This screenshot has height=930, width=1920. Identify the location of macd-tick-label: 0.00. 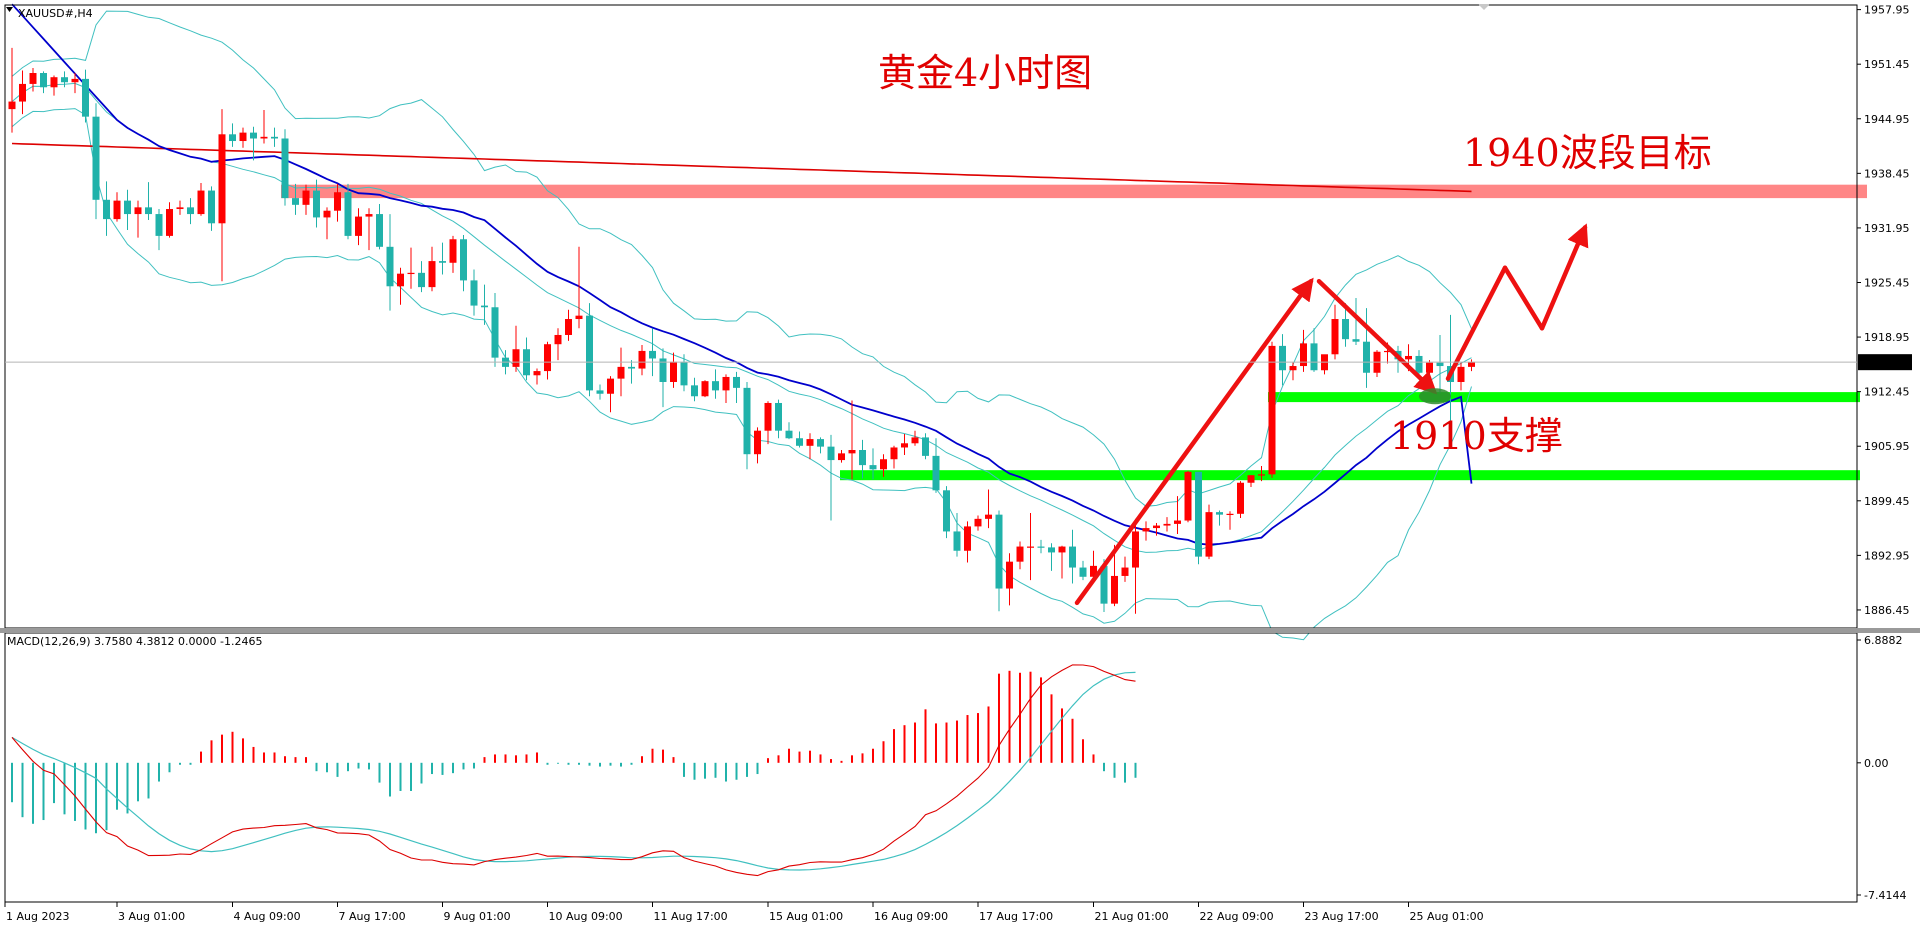
(1876, 763).